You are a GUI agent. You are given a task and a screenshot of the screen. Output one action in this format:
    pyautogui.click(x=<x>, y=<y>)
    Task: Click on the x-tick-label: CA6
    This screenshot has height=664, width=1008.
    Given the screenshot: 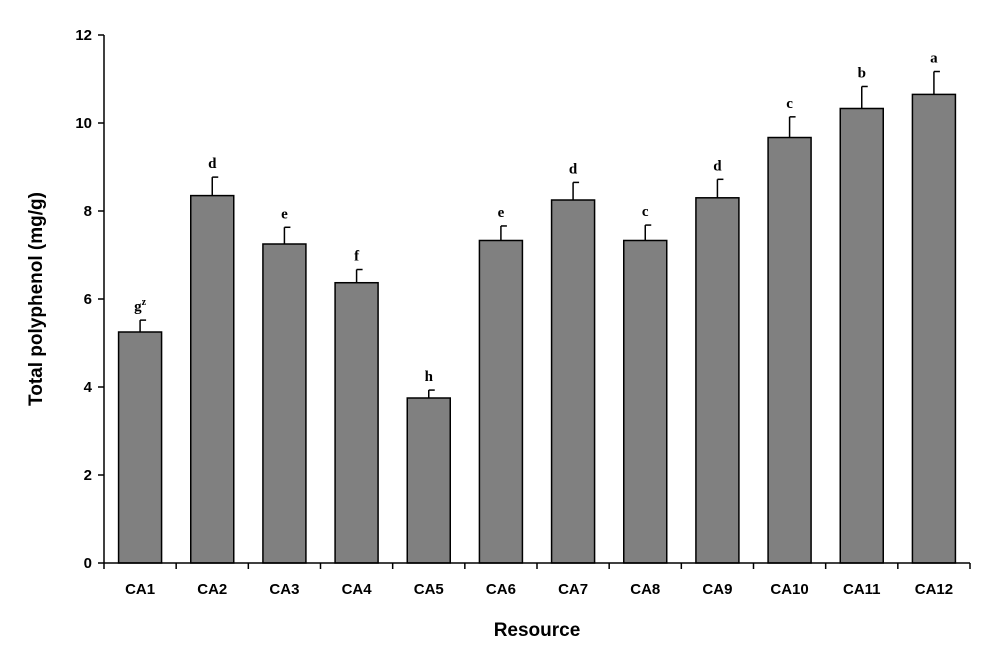 What is the action you would take?
    pyautogui.click(x=501, y=589)
    